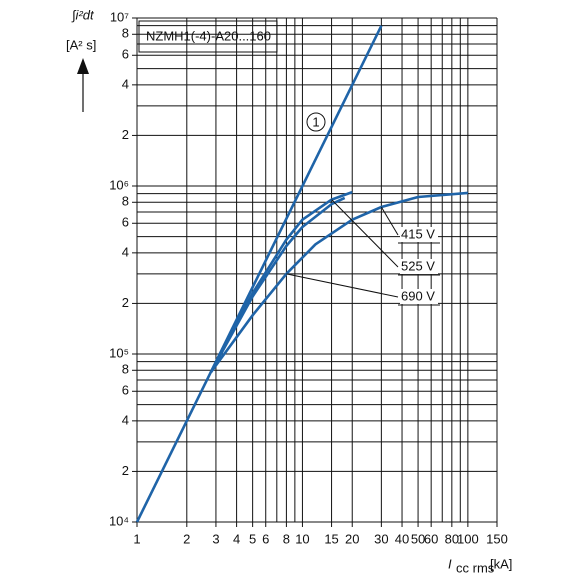 The image size is (580, 585). Describe the element at coordinates (352, 538) in the screenshot. I see `x-tick-label: 20` at that location.